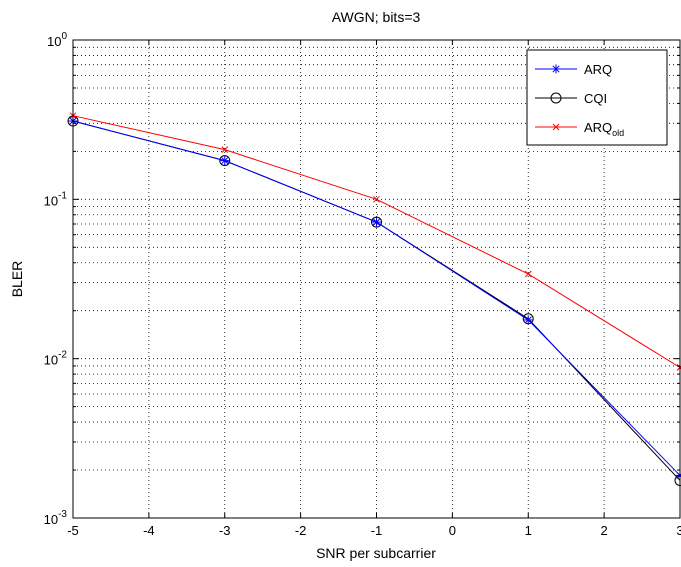 This screenshot has height=567, width=681. Describe the element at coordinates (678, 530) in the screenshot. I see `x-tick-label: 3` at that location.